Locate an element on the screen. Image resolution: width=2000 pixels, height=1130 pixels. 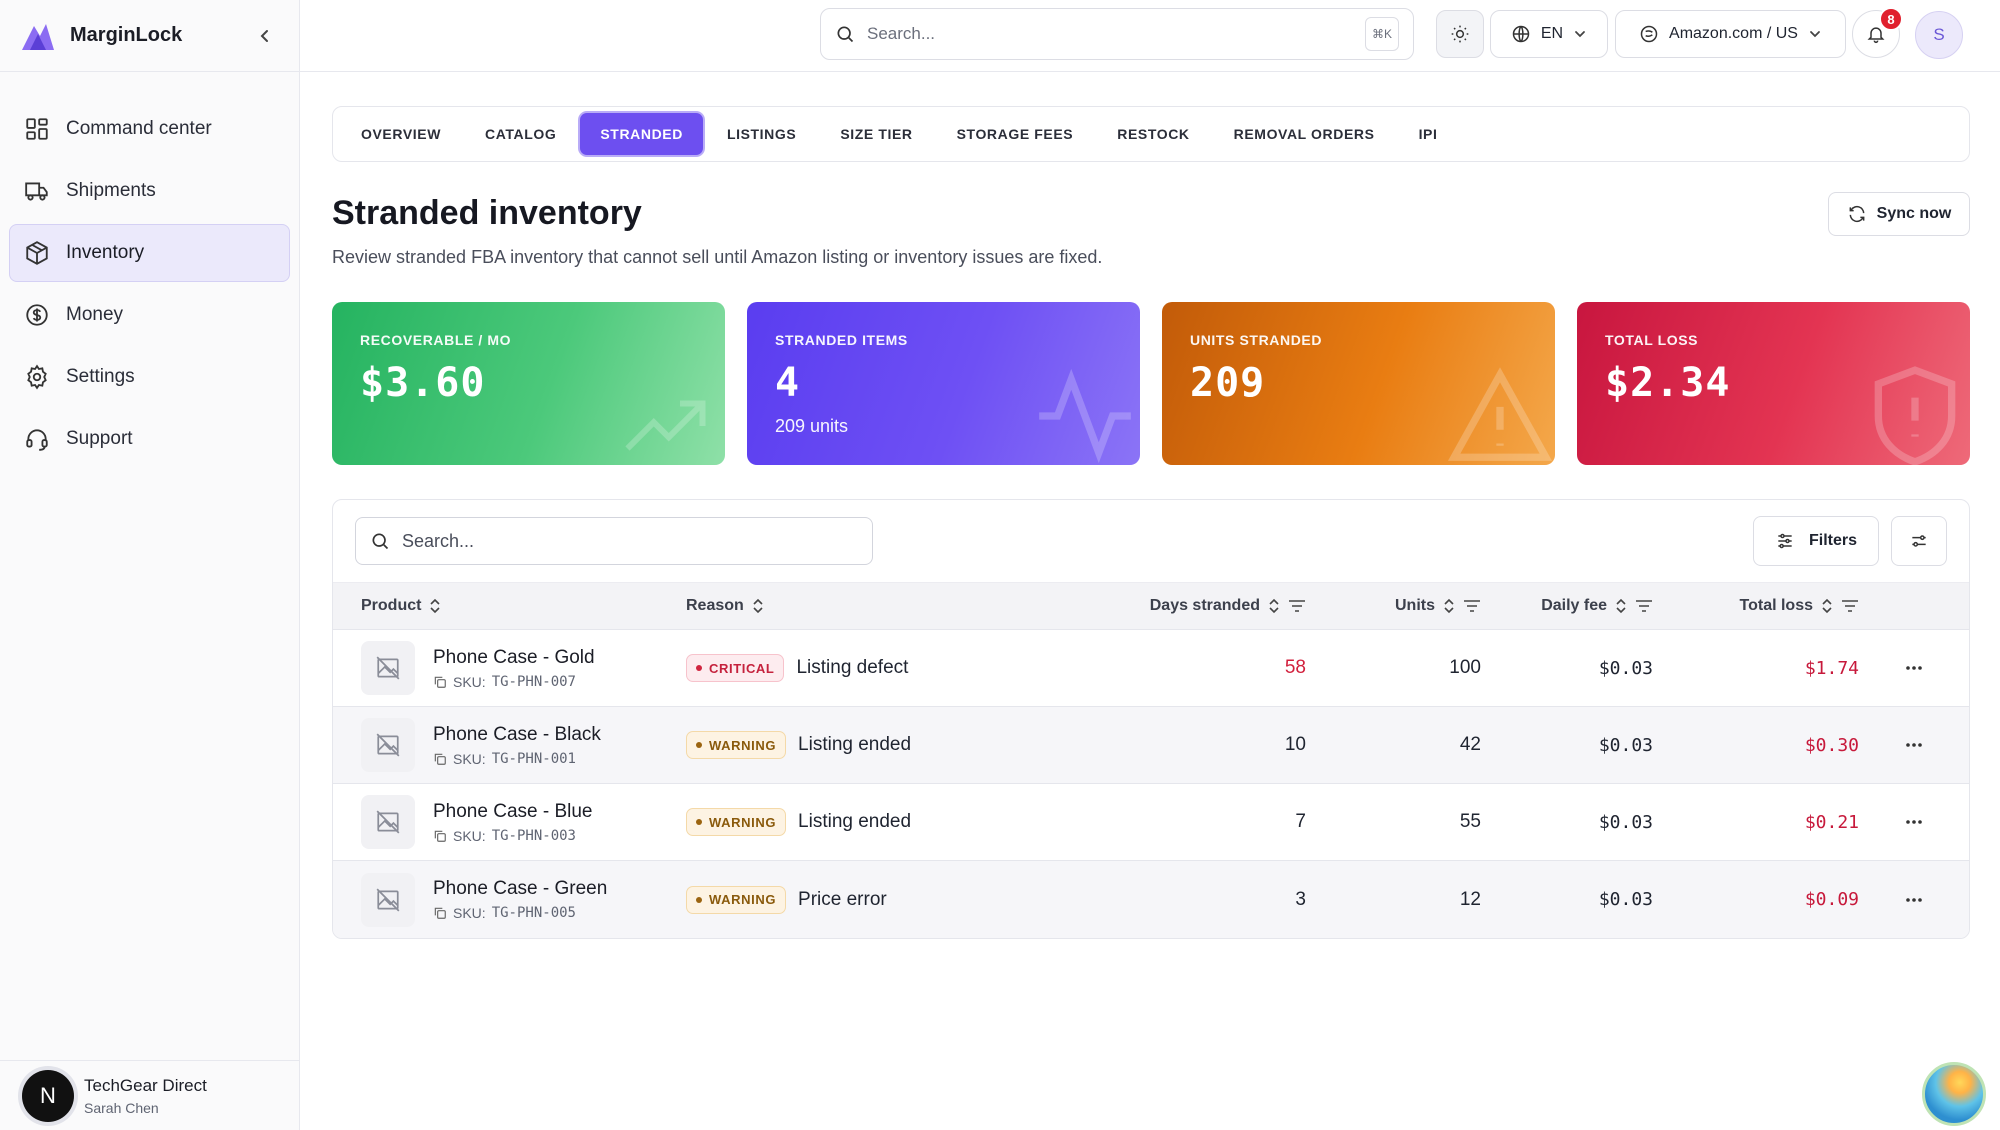
days-stranded-value: 10 is located at coordinates (1295, 744).